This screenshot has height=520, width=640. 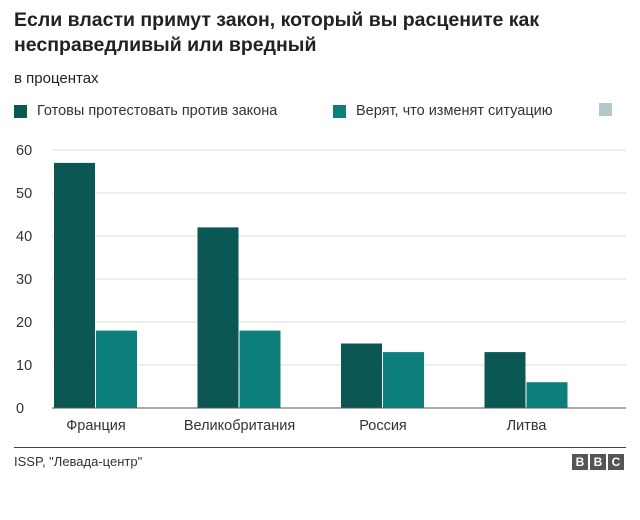 I want to click on y-axis-ticks: 0 10 20 30 40 50 60, so click(x=24, y=280).